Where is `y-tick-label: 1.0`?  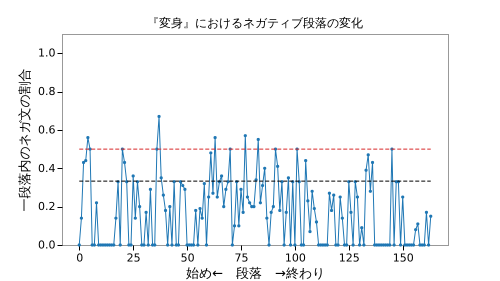
y-tick-label: 1.0 is located at coordinates (47, 53).